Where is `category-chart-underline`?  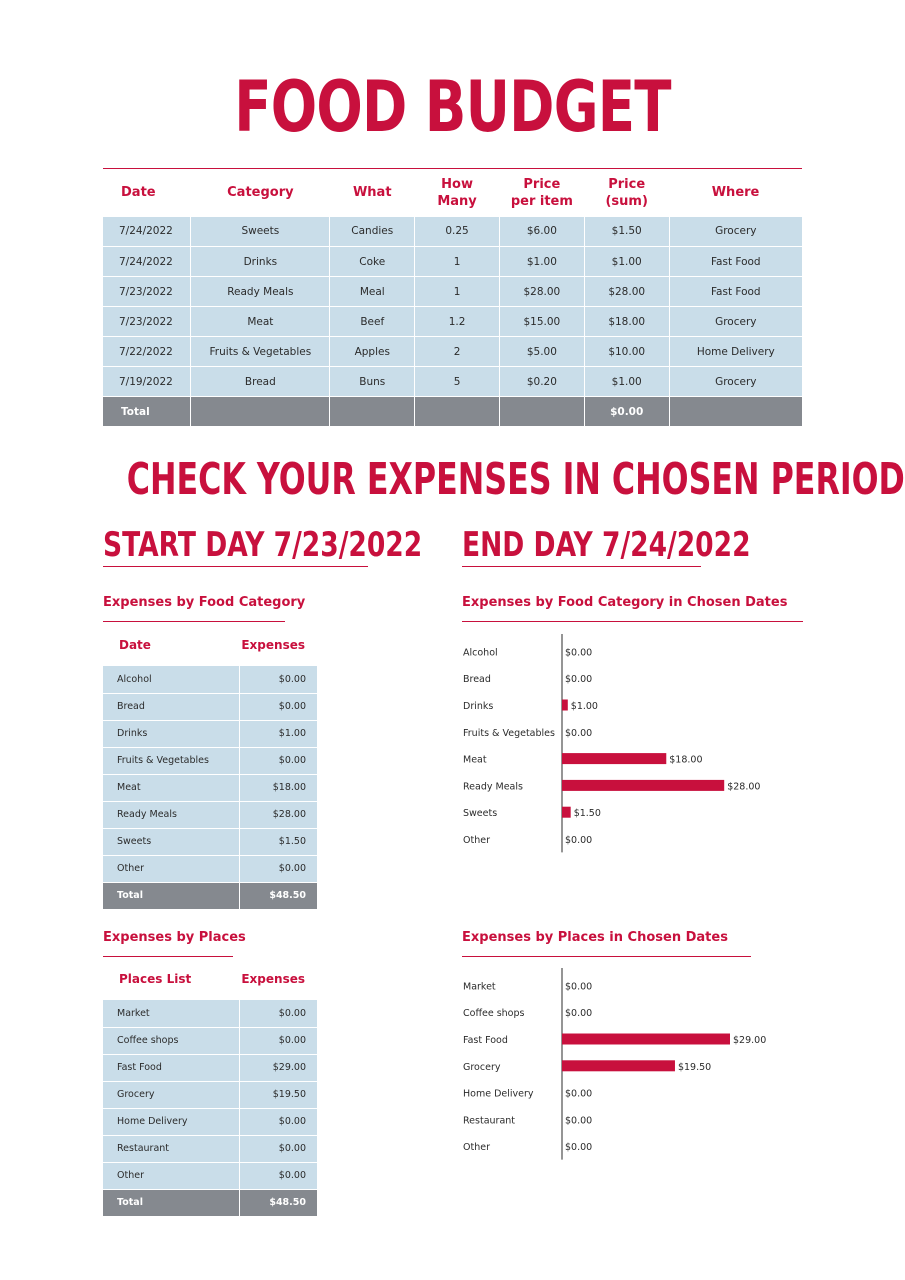
category-chart-underline is located at coordinates (632, 621).